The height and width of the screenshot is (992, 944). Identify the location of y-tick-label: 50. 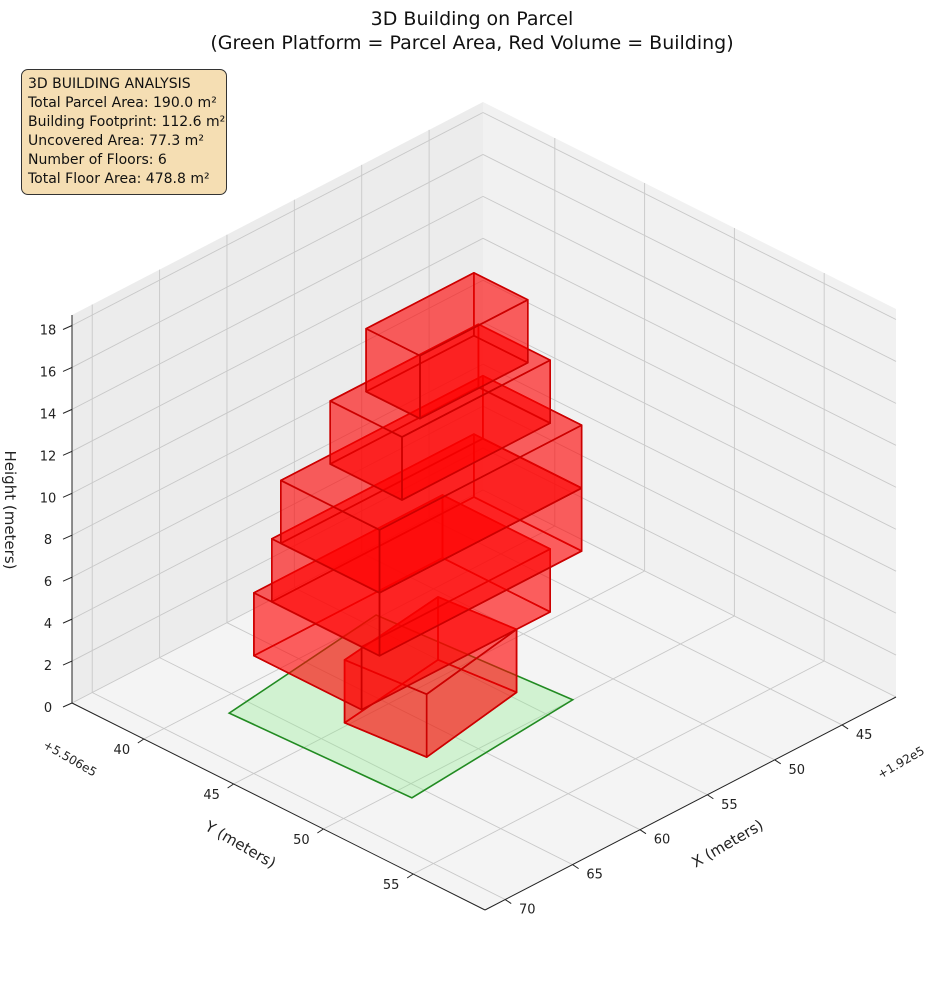
(301, 840).